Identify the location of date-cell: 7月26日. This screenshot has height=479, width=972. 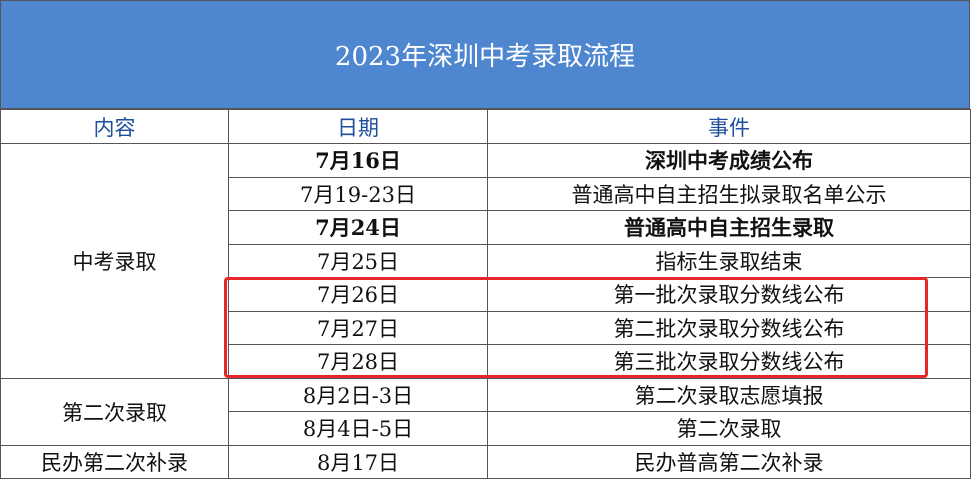
(358, 294).